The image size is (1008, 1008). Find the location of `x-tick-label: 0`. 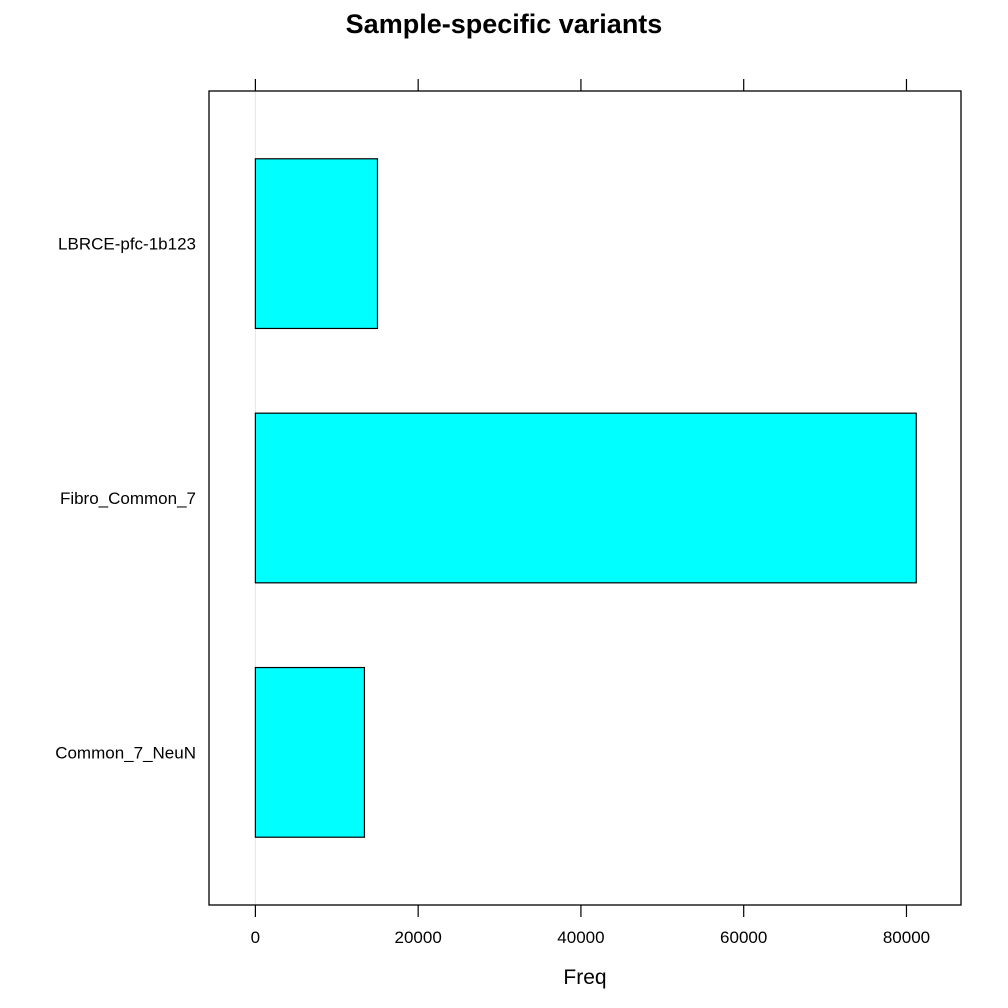

x-tick-label: 0 is located at coordinates (255, 937).